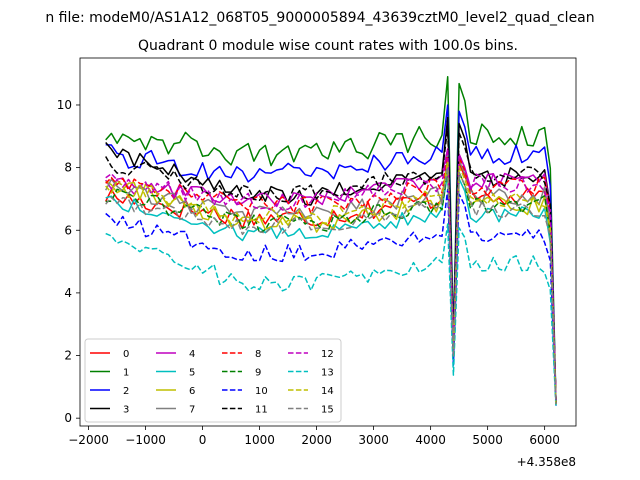  Describe the element at coordinates (261, 391) in the screenshot. I see `legend-label-10: 10` at that location.